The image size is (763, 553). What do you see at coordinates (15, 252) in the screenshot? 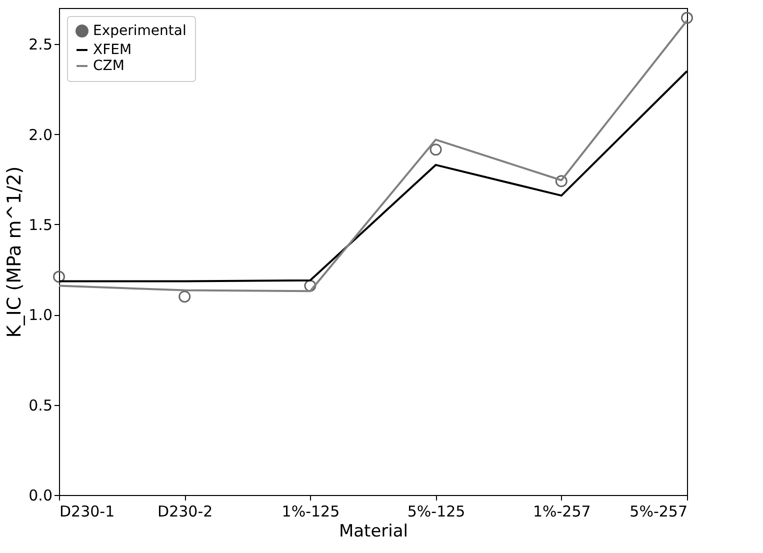
I see `y-axis-title: K_IC (MPa m^1/2)` at bounding box center [15, 252].